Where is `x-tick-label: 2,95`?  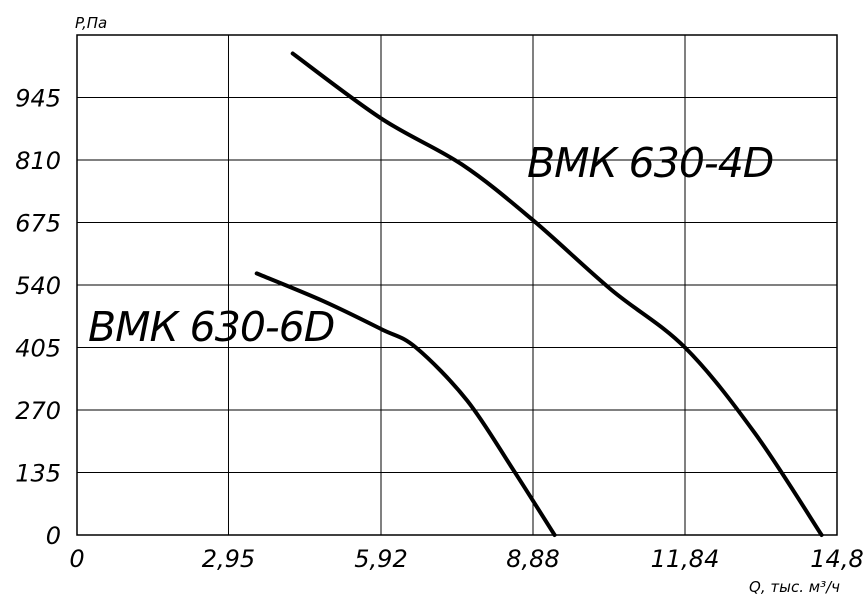 x-tick-label: 2,95 is located at coordinates (228, 559).